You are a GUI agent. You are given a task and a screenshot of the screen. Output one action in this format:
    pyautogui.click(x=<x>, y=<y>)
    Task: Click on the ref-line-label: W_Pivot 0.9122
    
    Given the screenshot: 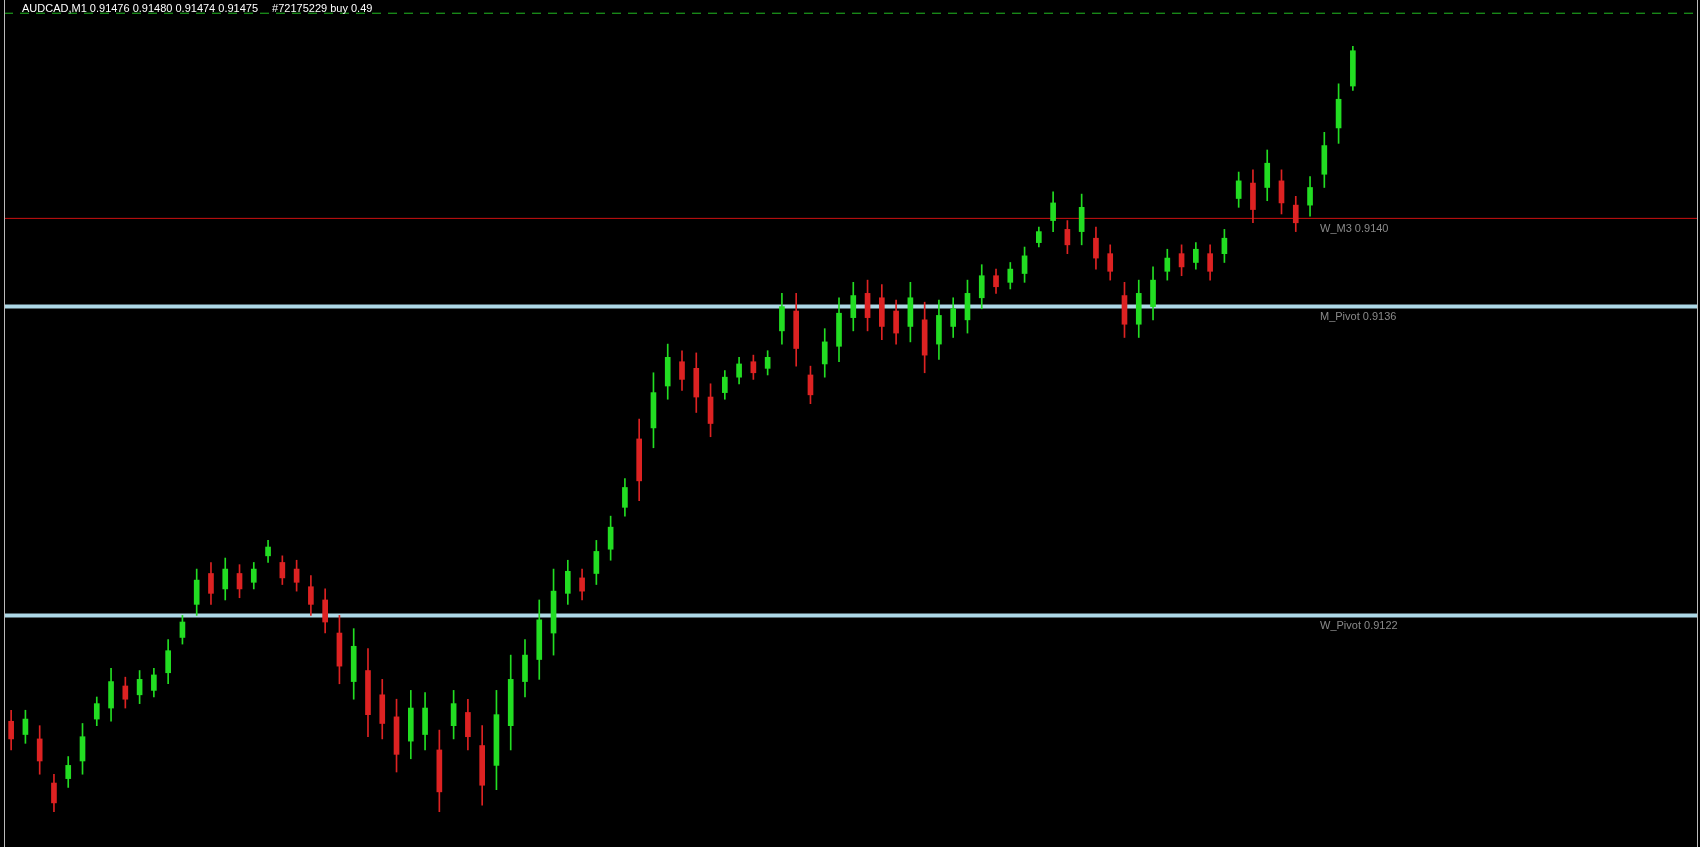 What is the action you would take?
    pyautogui.click(x=1359, y=624)
    